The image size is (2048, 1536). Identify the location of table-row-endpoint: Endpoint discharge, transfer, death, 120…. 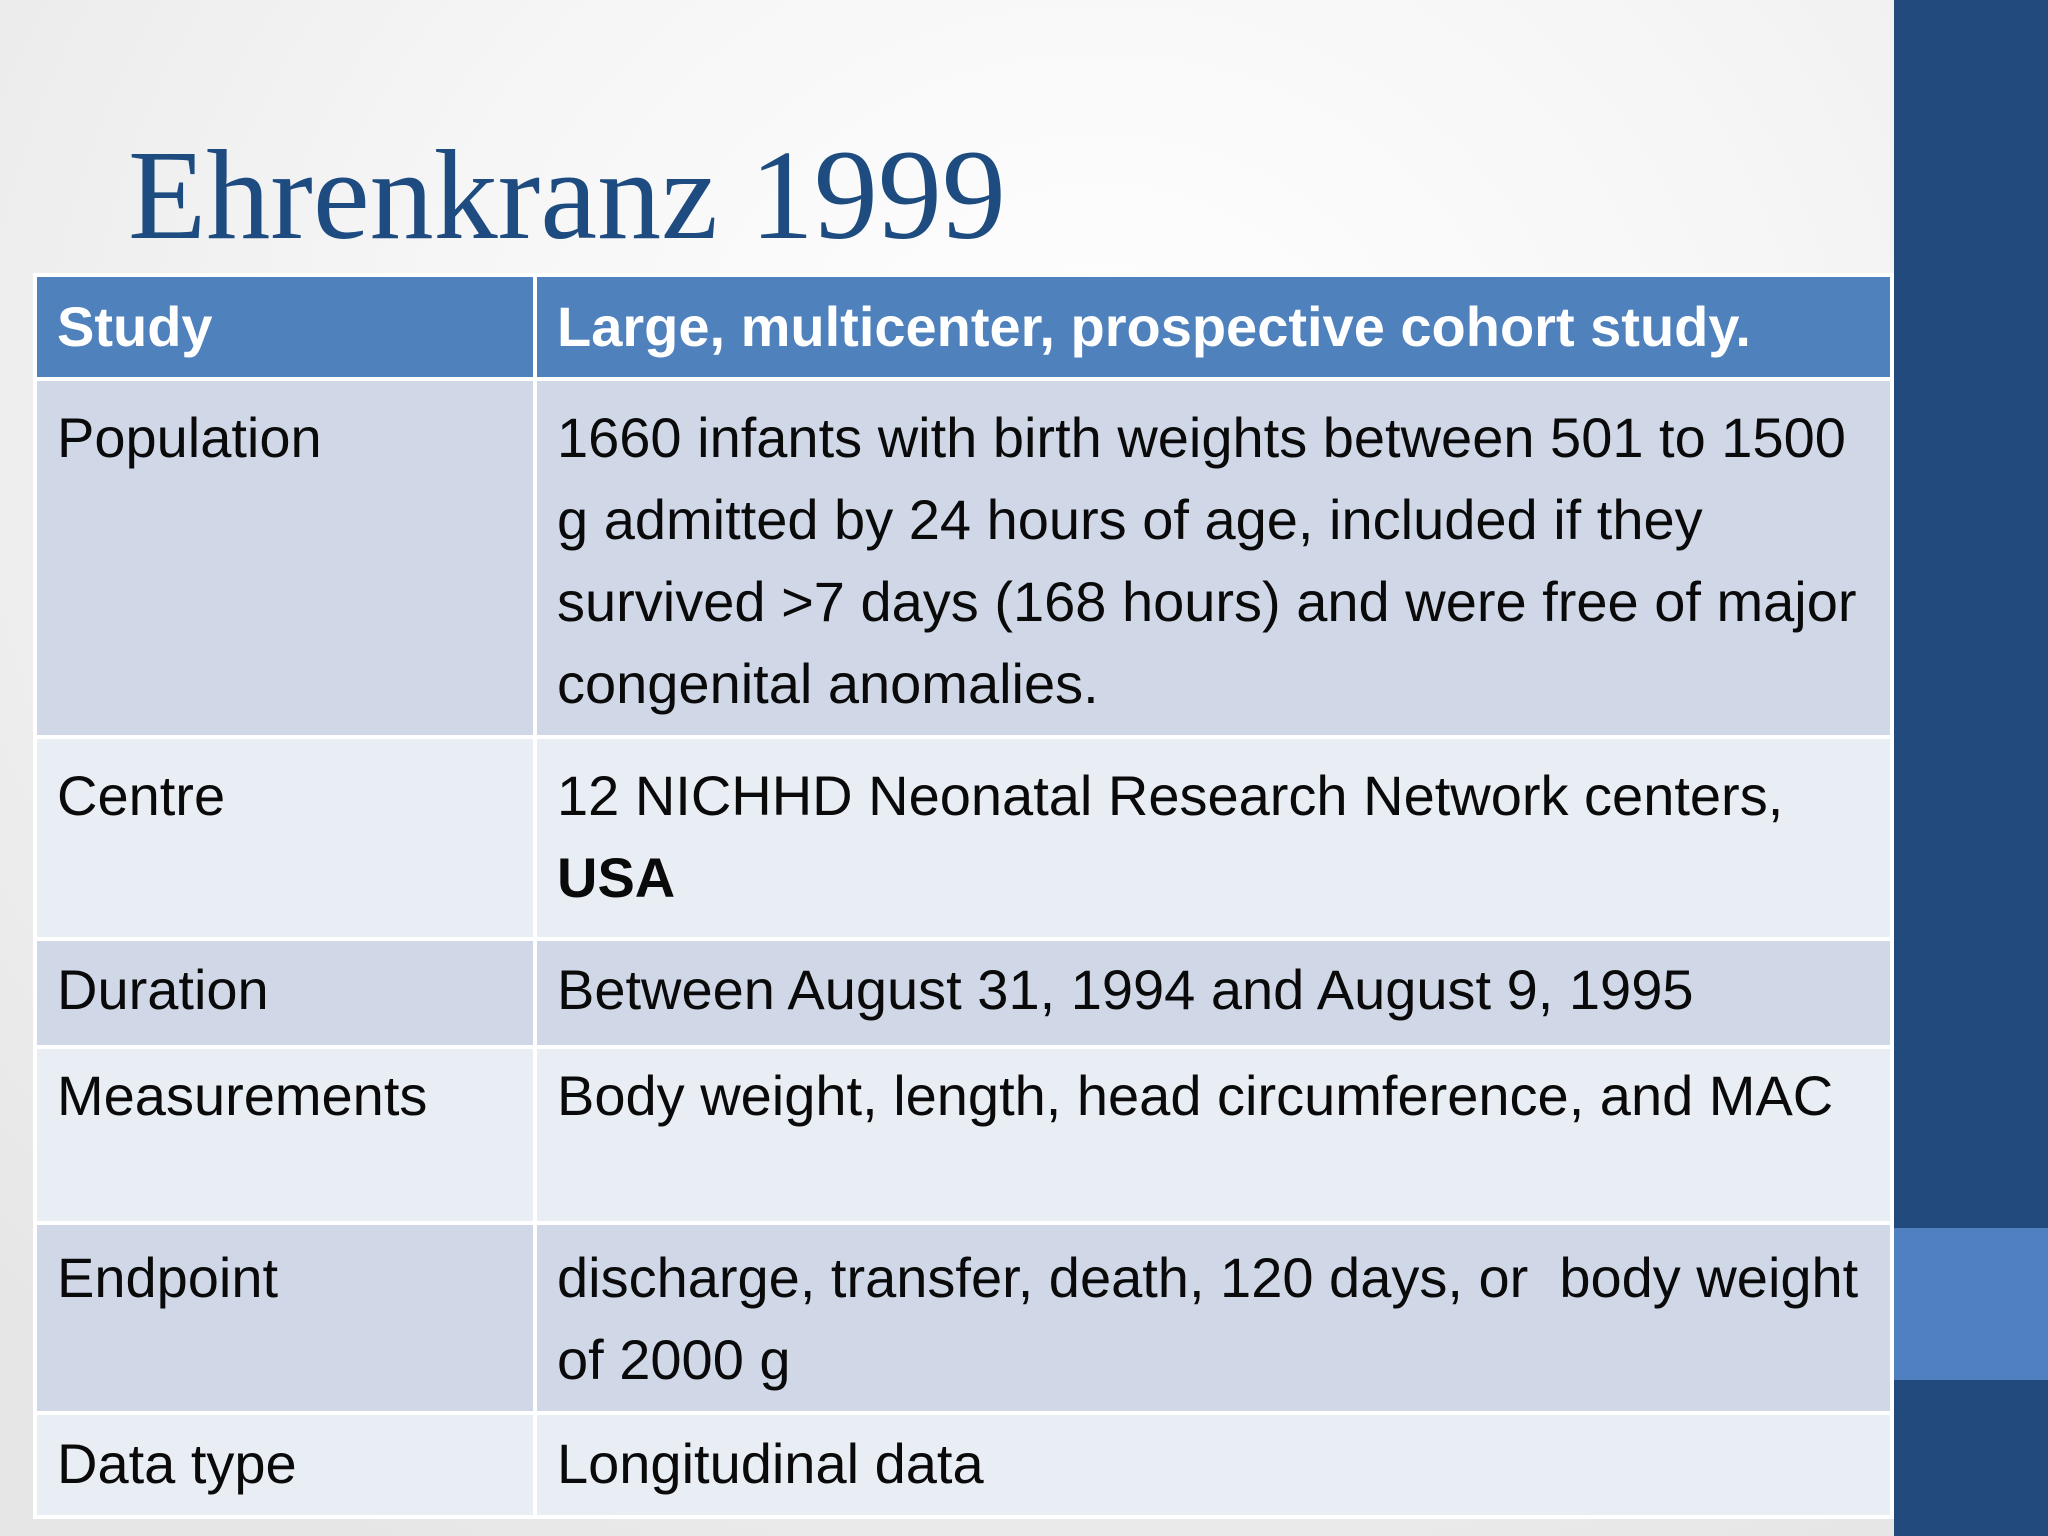
(963, 1318).